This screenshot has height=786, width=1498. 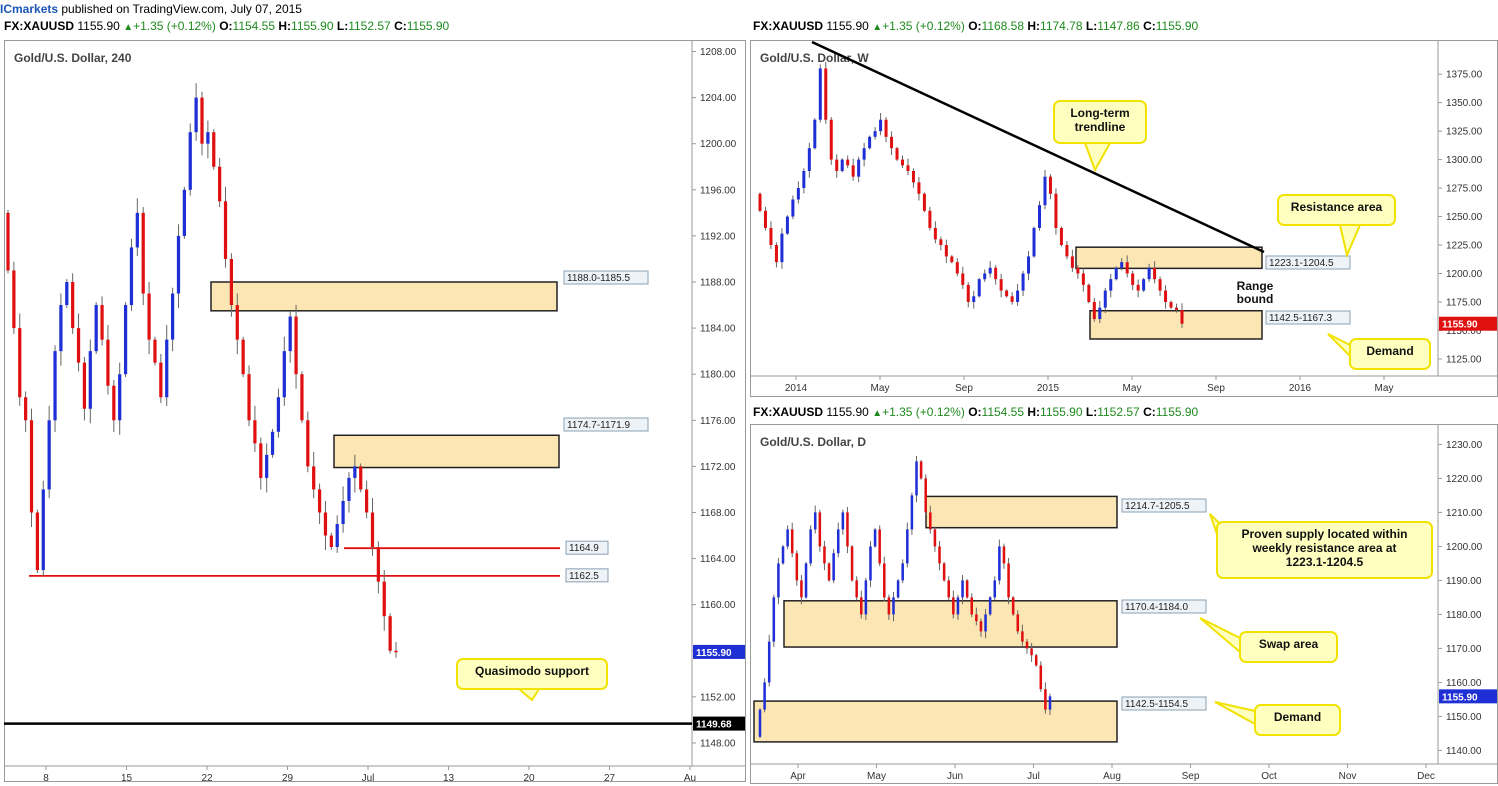 I want to click on zone-label: 1142.5-1167.3, so click(x=1300, y=318).